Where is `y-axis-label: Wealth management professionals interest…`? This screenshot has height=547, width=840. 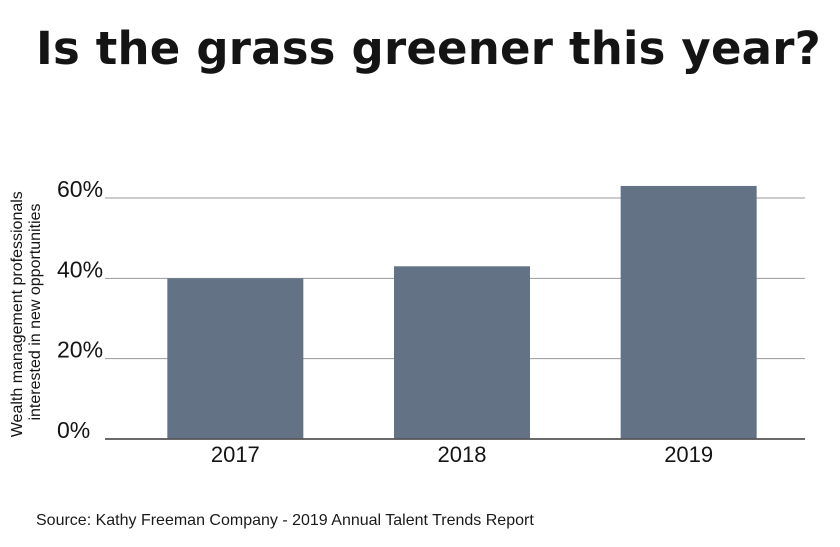
y-axis-label: Wealth management professionals interest… is located at coordinates (26, 312).